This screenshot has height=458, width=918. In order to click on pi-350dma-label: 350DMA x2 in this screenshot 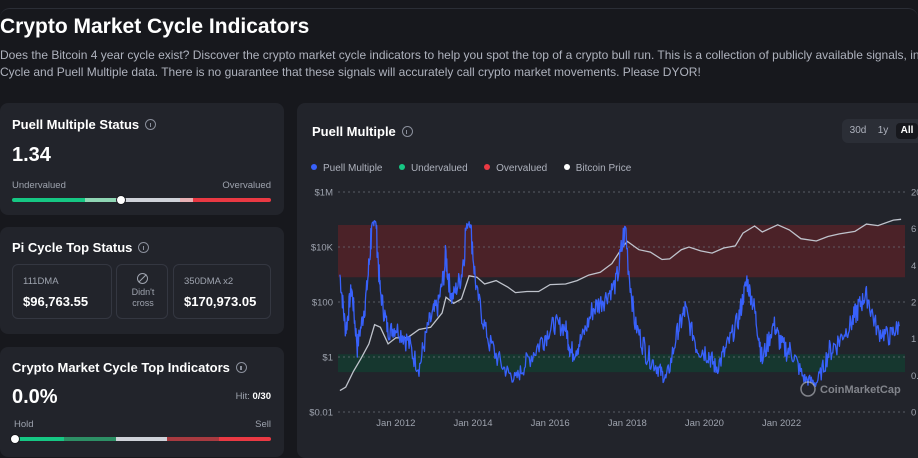, I will do `click(209, 281)`.